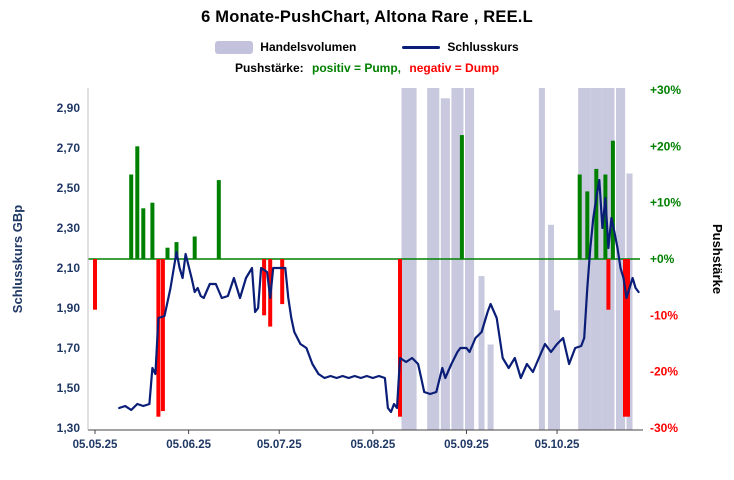 Image resolution: width=734 pixels, height=480 pixels. Describe the element at coordinates (662, 259) in the screenshot. I see `y-right-tick-label: +0%` at that location.